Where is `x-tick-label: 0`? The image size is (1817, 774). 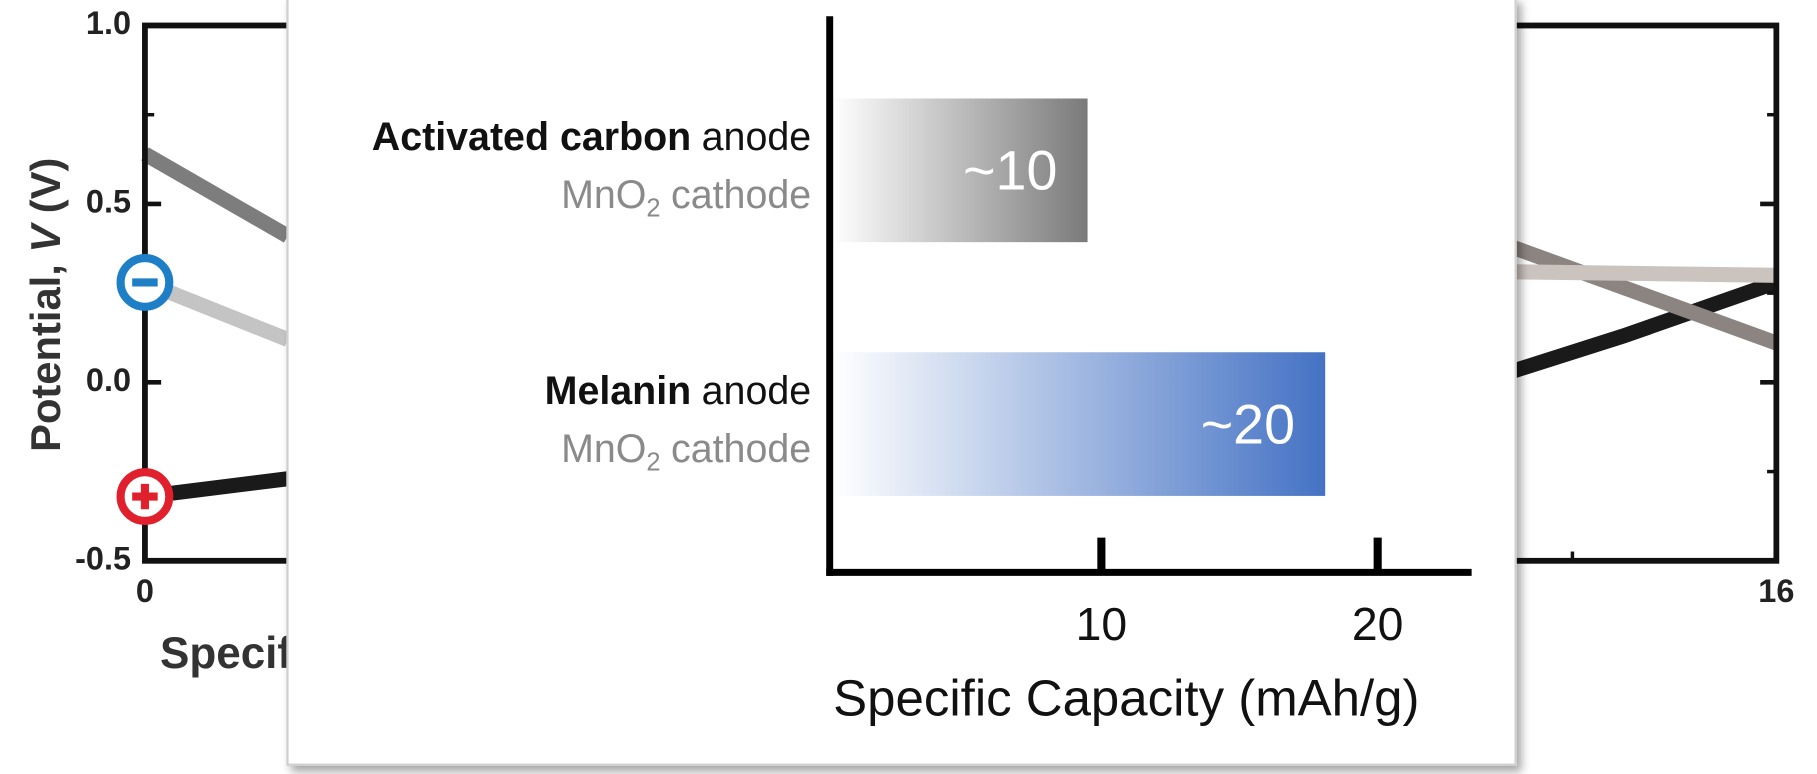
x-tick-label: 0 is located at coordinates (145, 591).